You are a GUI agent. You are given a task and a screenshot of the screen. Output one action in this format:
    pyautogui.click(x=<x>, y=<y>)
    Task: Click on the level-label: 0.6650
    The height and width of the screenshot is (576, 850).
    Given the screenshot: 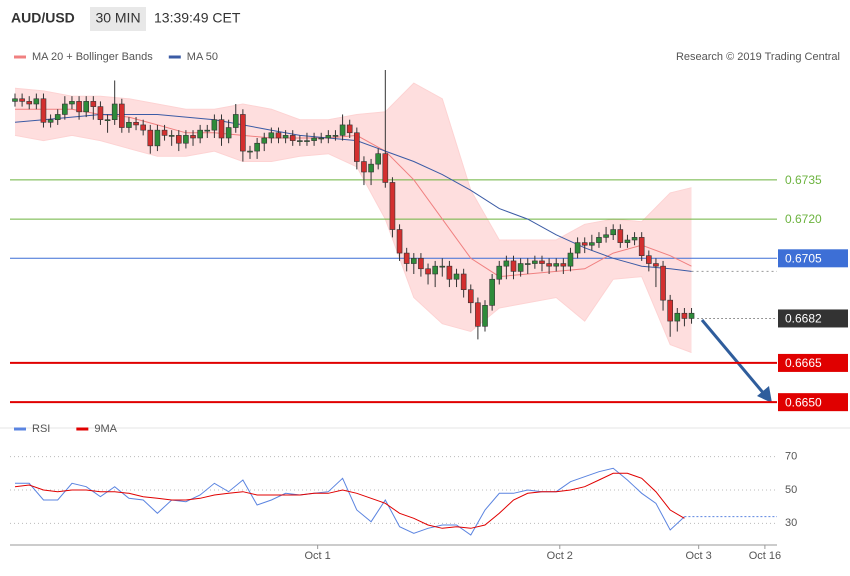 What is the action you would take?
    pyautogui.click(x=803, y=402)
    